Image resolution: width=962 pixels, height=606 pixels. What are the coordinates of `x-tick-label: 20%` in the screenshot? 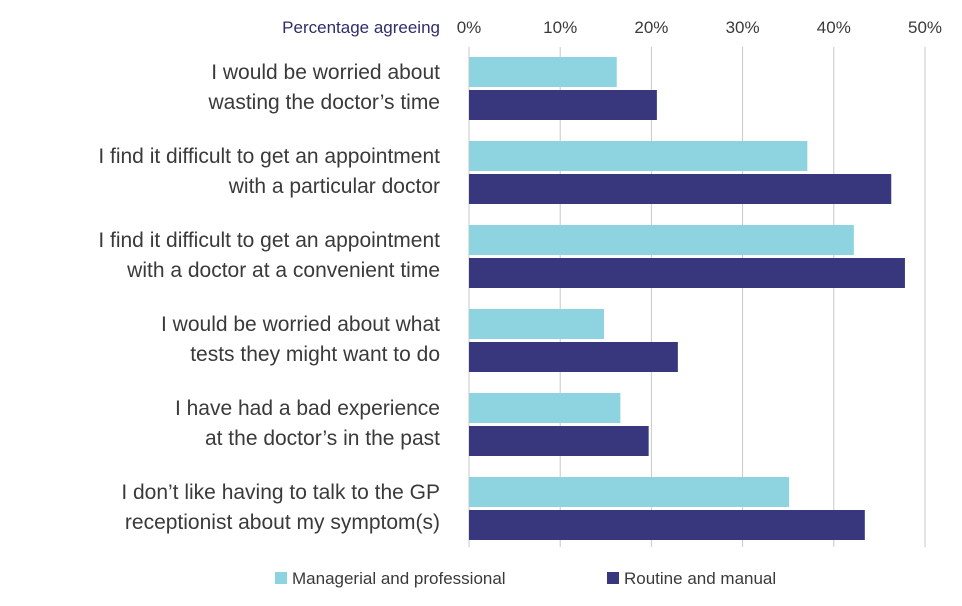 It's located at (651, 27).